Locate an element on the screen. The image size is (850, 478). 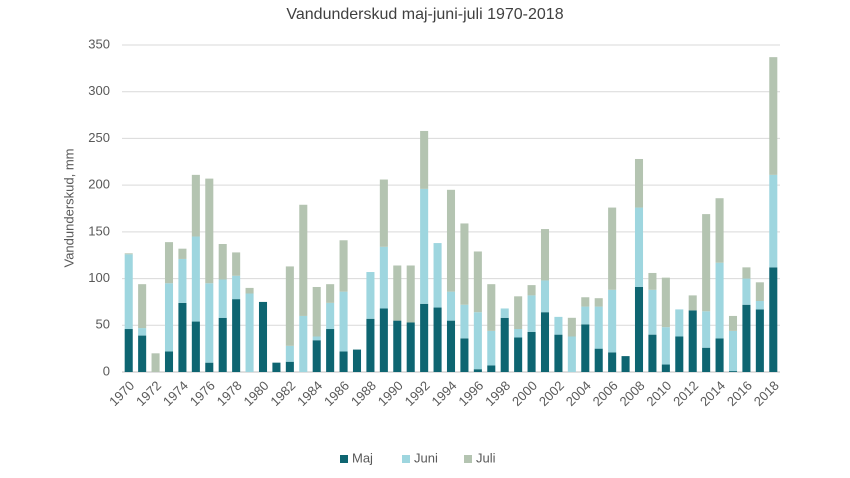
x-tick-label: 1990 is located at coordinates (390, 393).